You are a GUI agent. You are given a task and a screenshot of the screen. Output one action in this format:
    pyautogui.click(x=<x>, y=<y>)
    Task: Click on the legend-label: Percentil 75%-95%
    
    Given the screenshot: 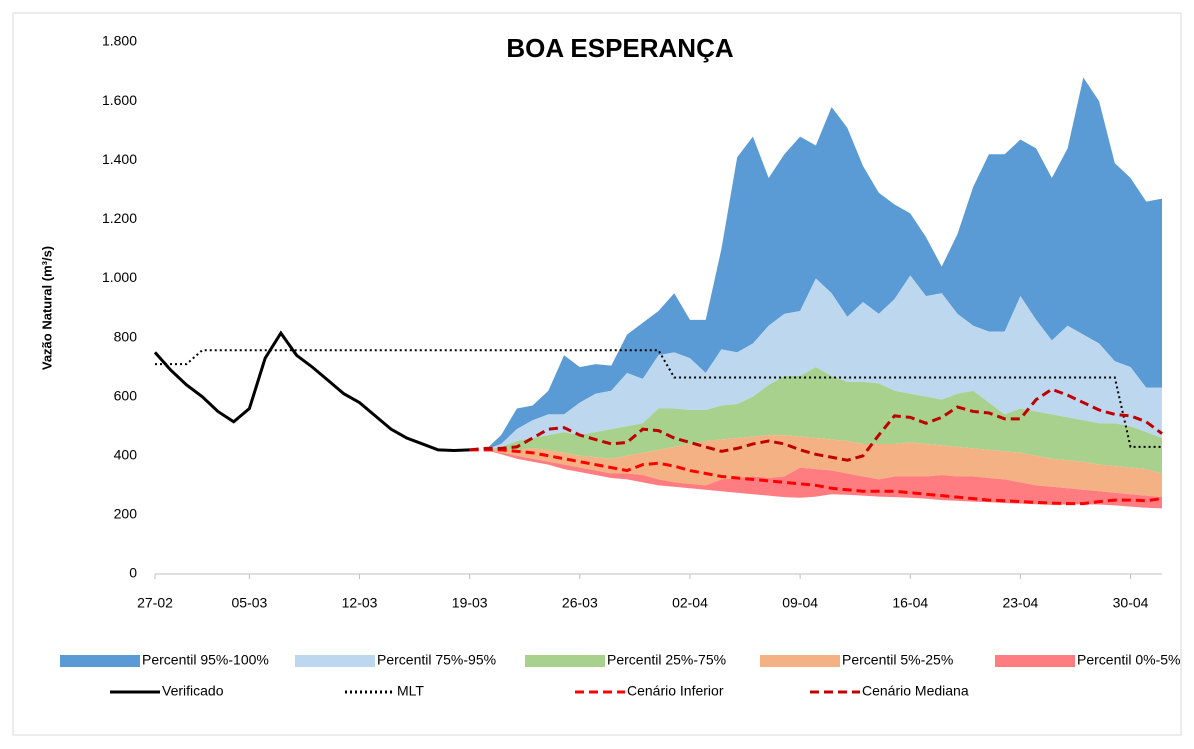 What is the action you would take?
    pyautogui.click(x=436, y=660)
    